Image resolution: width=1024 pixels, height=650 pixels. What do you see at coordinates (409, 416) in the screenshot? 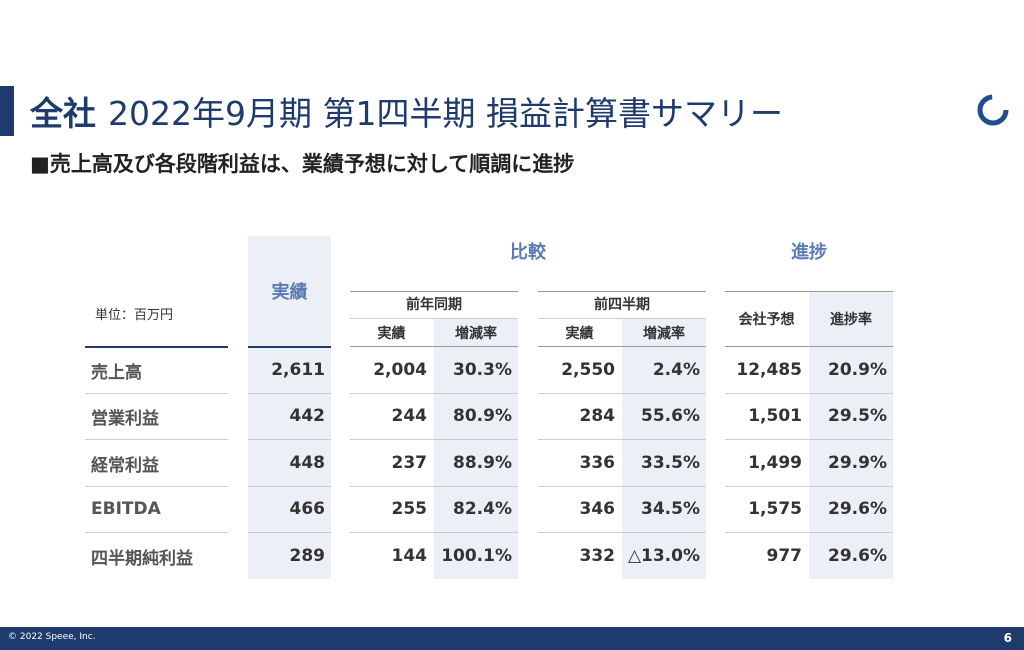
I see `table-cell: 244` at bounding box center [409, 416].